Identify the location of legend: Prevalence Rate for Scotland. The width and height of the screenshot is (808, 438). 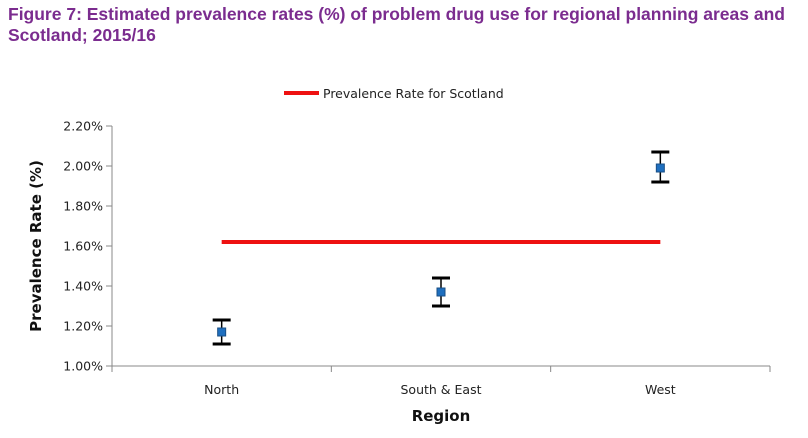
(394, 93).